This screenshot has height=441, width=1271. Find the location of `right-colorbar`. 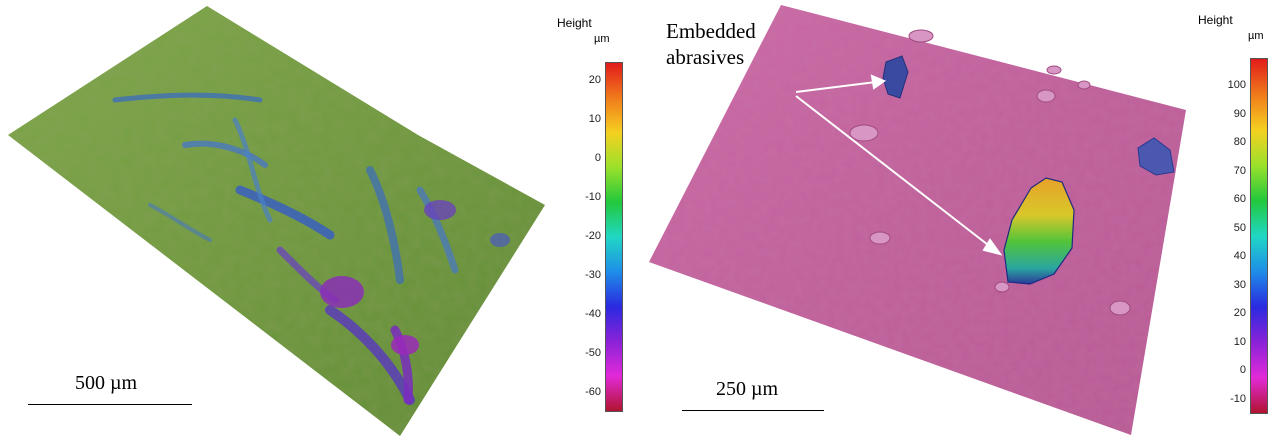

right-colorbar is located at coordinates (1259, 236).